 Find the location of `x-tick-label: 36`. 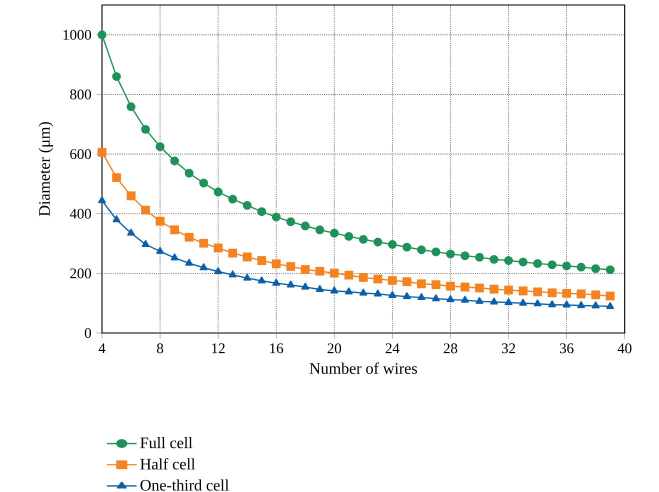

x-tick-label: 36 is located at coordinates (567, 348).